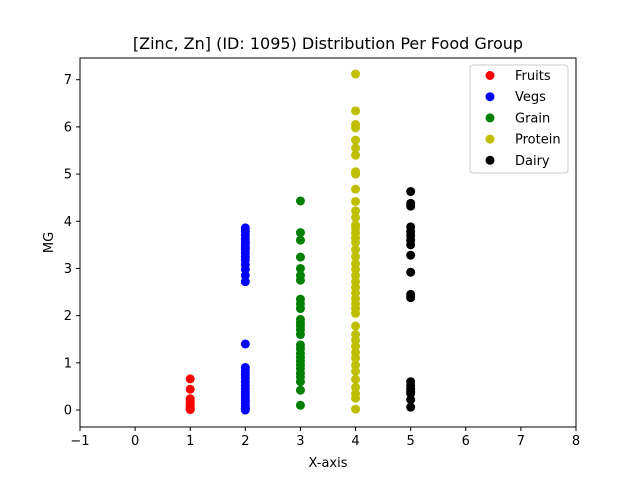 The height and width of the screenshot is (480, 640). Describe the element at coordinates (72, 246) in the screenshot. I see `y-ticks: 0 1 2 3 4 5 6 7` at that location.